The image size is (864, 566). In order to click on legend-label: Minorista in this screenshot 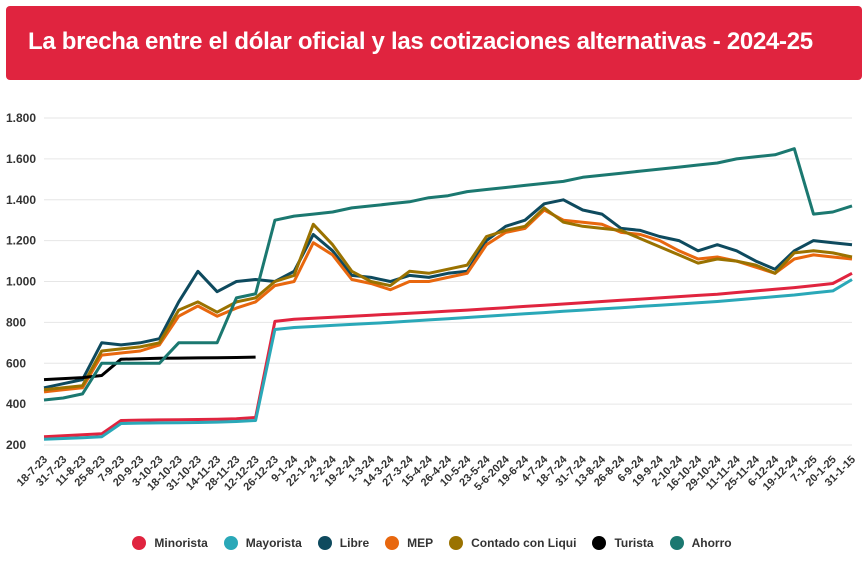, I will do `click(181, 543)`.